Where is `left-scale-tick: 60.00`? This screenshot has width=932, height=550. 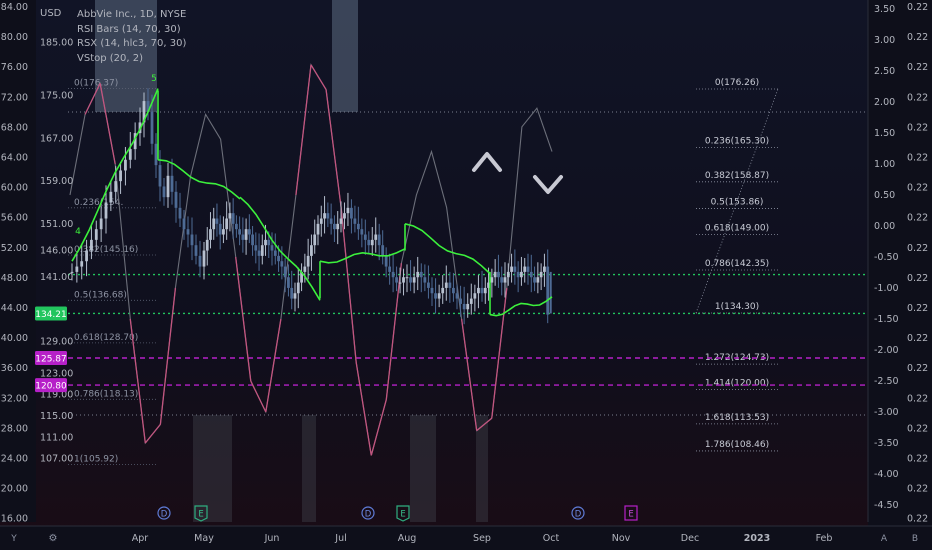
left-scale-tick: 60.00 is located at coordinates (14, 188).